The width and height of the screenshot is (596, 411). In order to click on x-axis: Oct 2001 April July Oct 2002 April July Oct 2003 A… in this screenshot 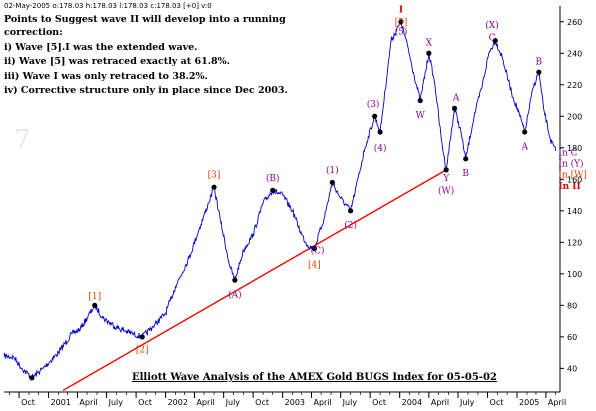, I will do `click(287, 399)`.